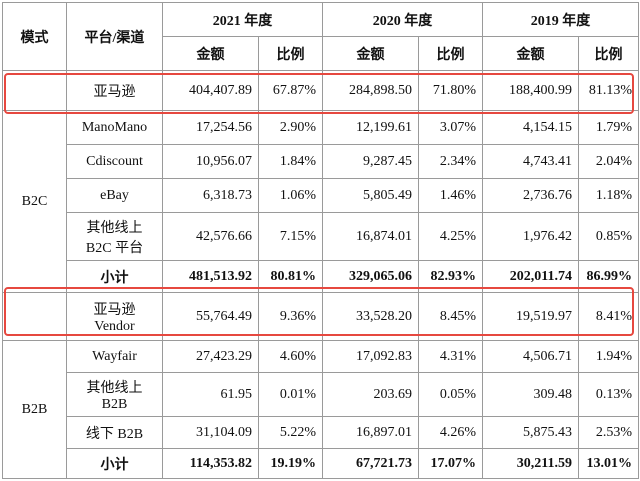  I want to click on channel-cell: ManoMano, so click(114, 127).